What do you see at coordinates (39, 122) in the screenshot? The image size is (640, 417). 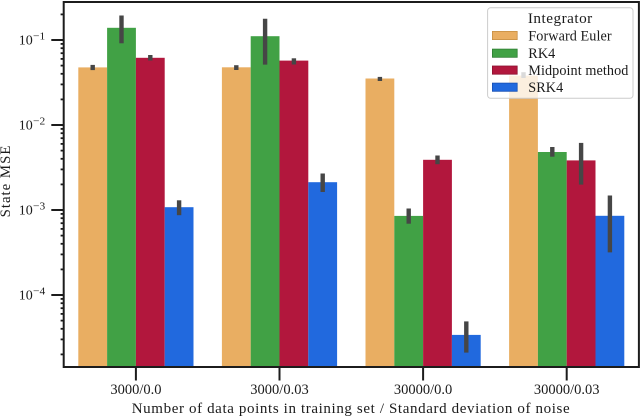 I see `svg-text: −2` at bounding box center [39, 122].